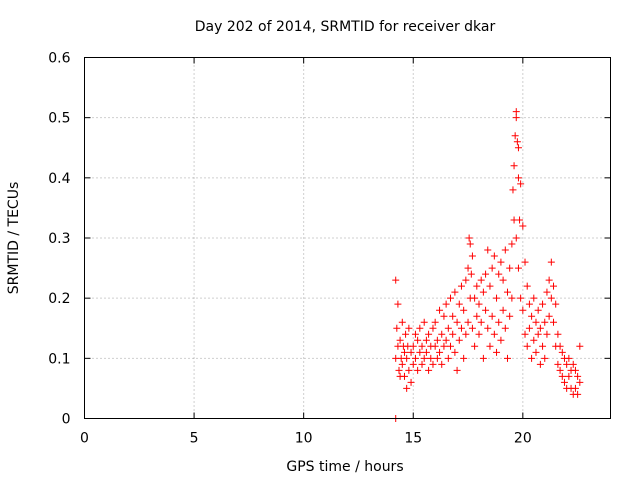  What do you see at coordinates (59, 359) in the screenshot?
I see `y-tick-label: 0.1` at bounding box center [59, 359].